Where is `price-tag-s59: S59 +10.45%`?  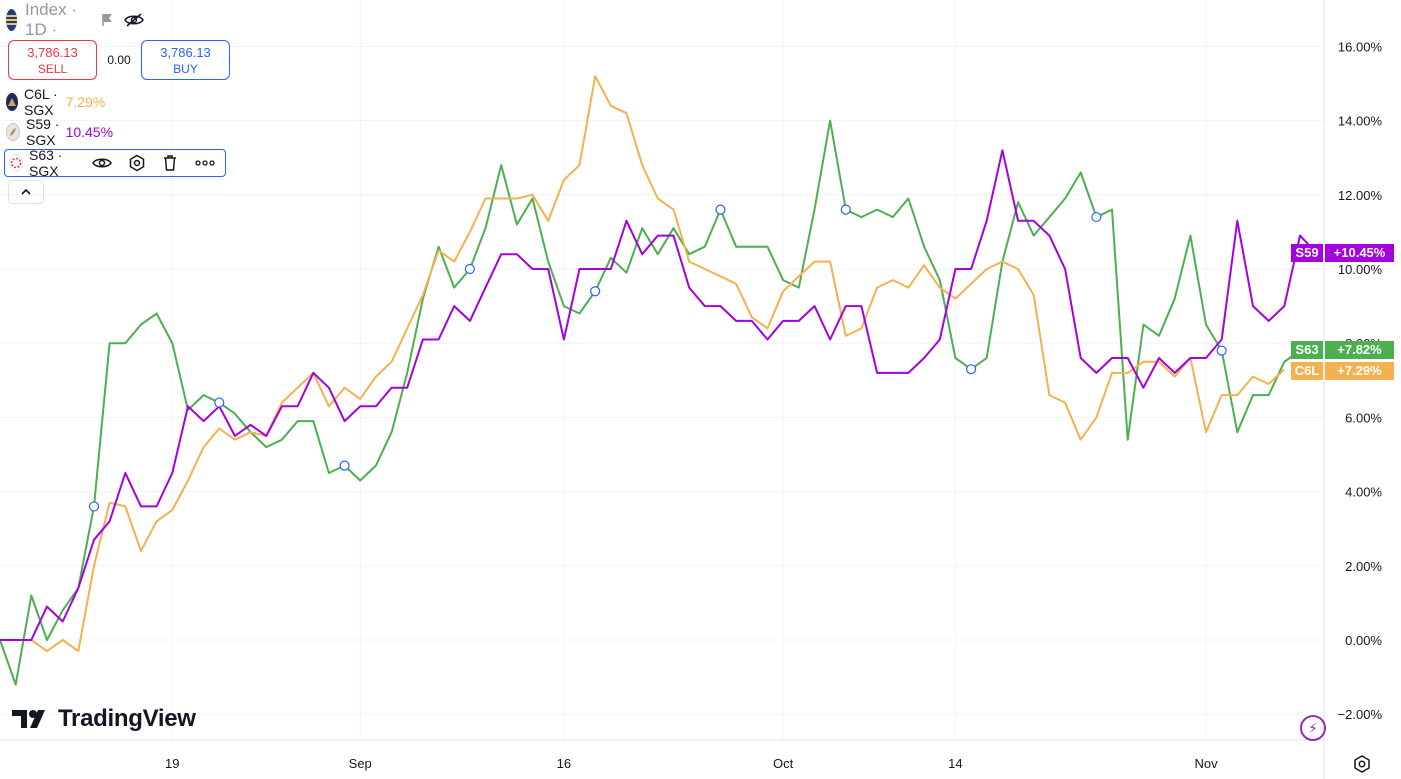
price-tag-s59: S59 +10.45% is located at coordinates (1342, 253).